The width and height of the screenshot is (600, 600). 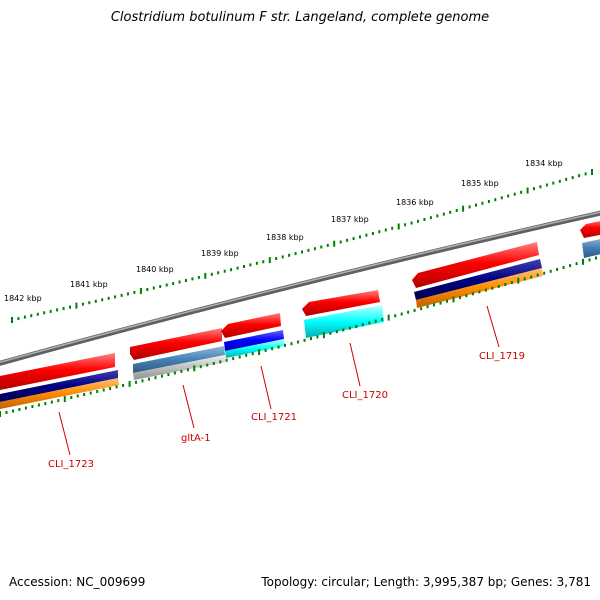 What do you see at coordinates (285, 237) in the screenshot?
I see `scale-label: 1838 kbp` at bounding box center [285, 237].